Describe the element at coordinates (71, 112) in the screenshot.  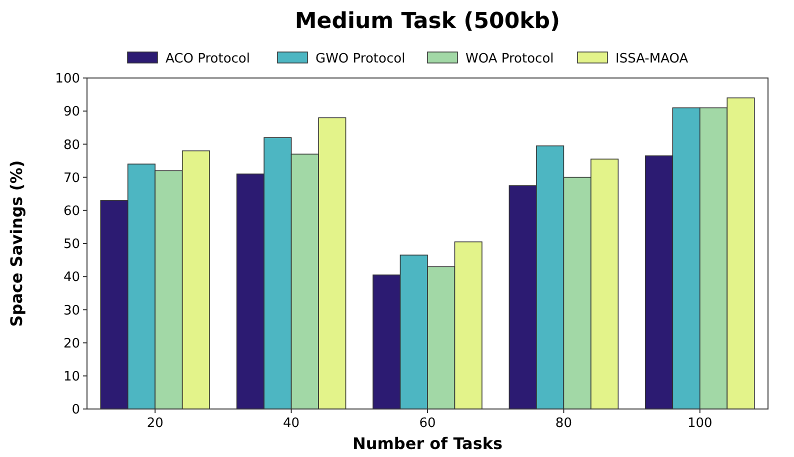
I see `y-tick-label: 90` at that location.